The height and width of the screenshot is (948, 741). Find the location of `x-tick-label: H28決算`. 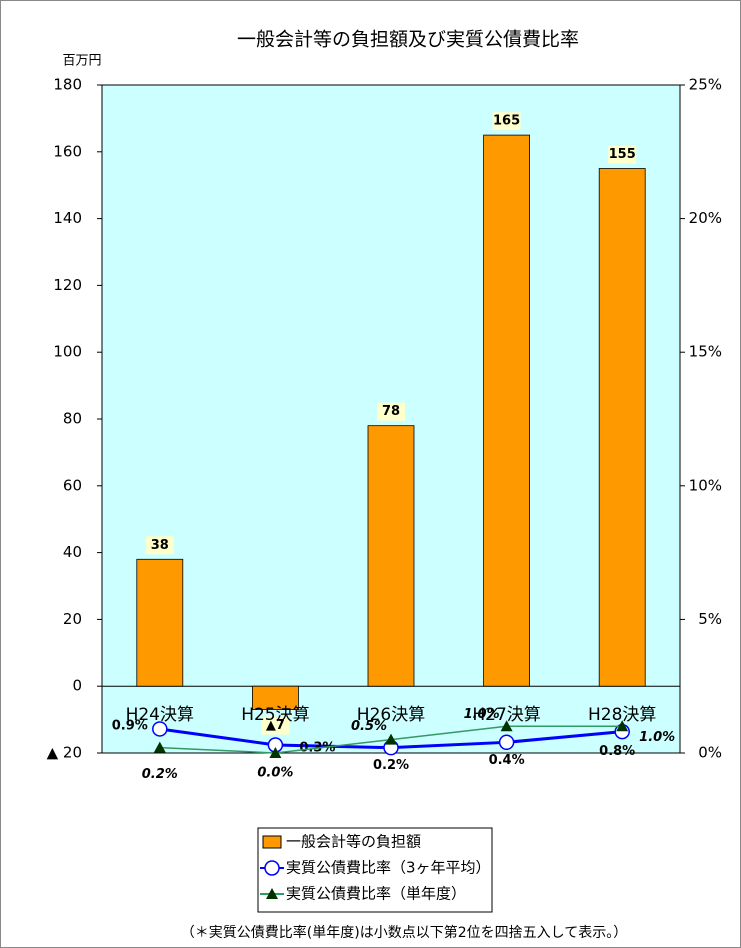

x-tick-label: H28決算 is located at coordinates (622, 715).